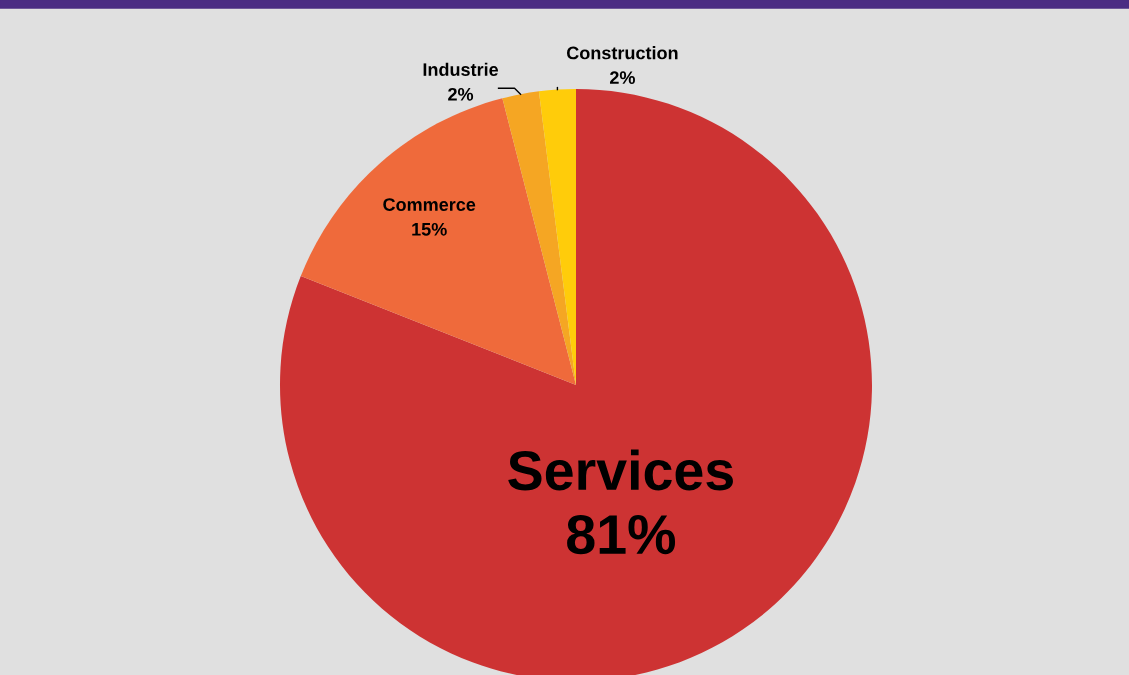  I want to click on slice-label: Services, so click(620, 470).